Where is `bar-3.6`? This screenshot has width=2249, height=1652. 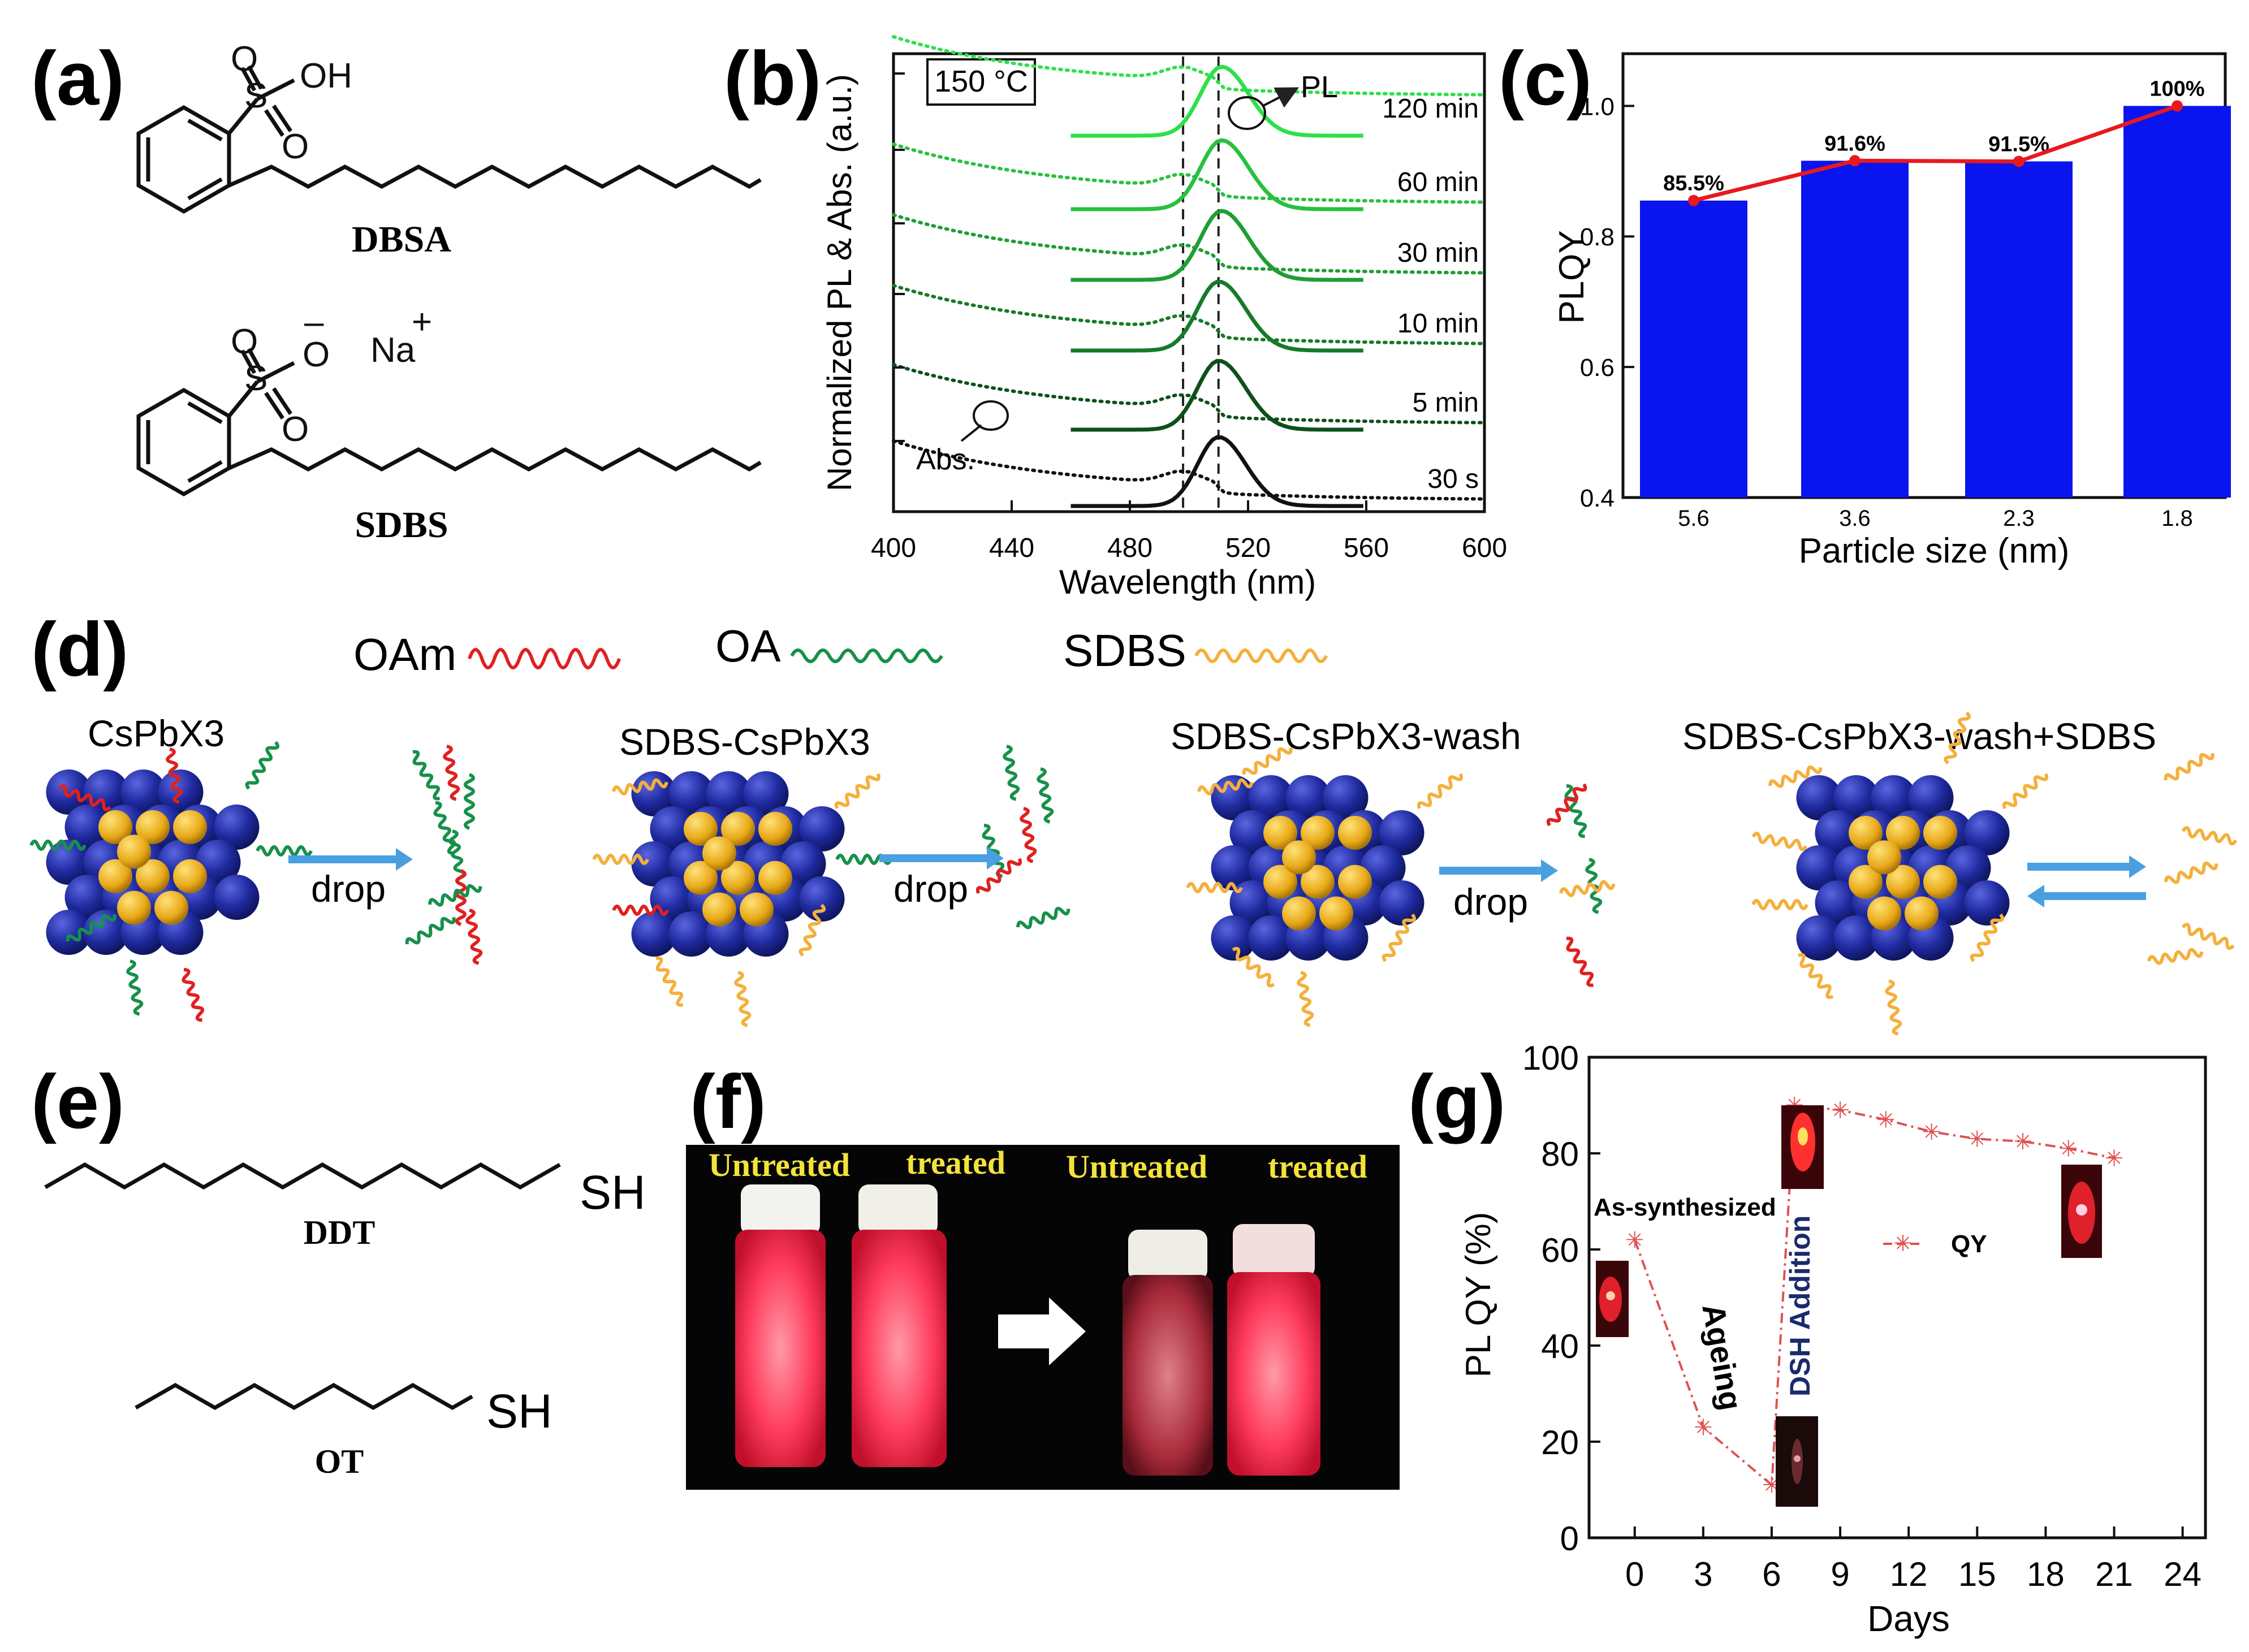
bar-3.6 is located at coordinates (1855, 329).